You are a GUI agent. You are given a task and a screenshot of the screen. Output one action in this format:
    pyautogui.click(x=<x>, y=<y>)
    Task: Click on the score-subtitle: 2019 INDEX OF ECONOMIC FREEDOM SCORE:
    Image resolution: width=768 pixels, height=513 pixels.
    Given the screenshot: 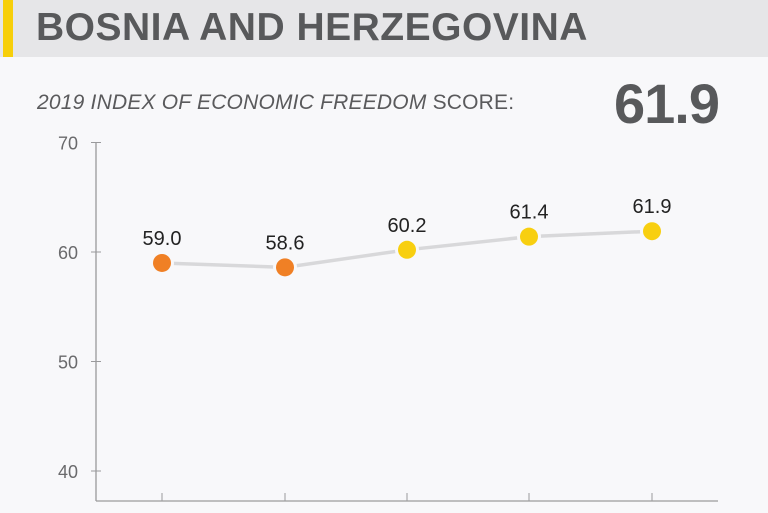 What is the action you would take?
    pyautogui.click(x=275, y=103)
    